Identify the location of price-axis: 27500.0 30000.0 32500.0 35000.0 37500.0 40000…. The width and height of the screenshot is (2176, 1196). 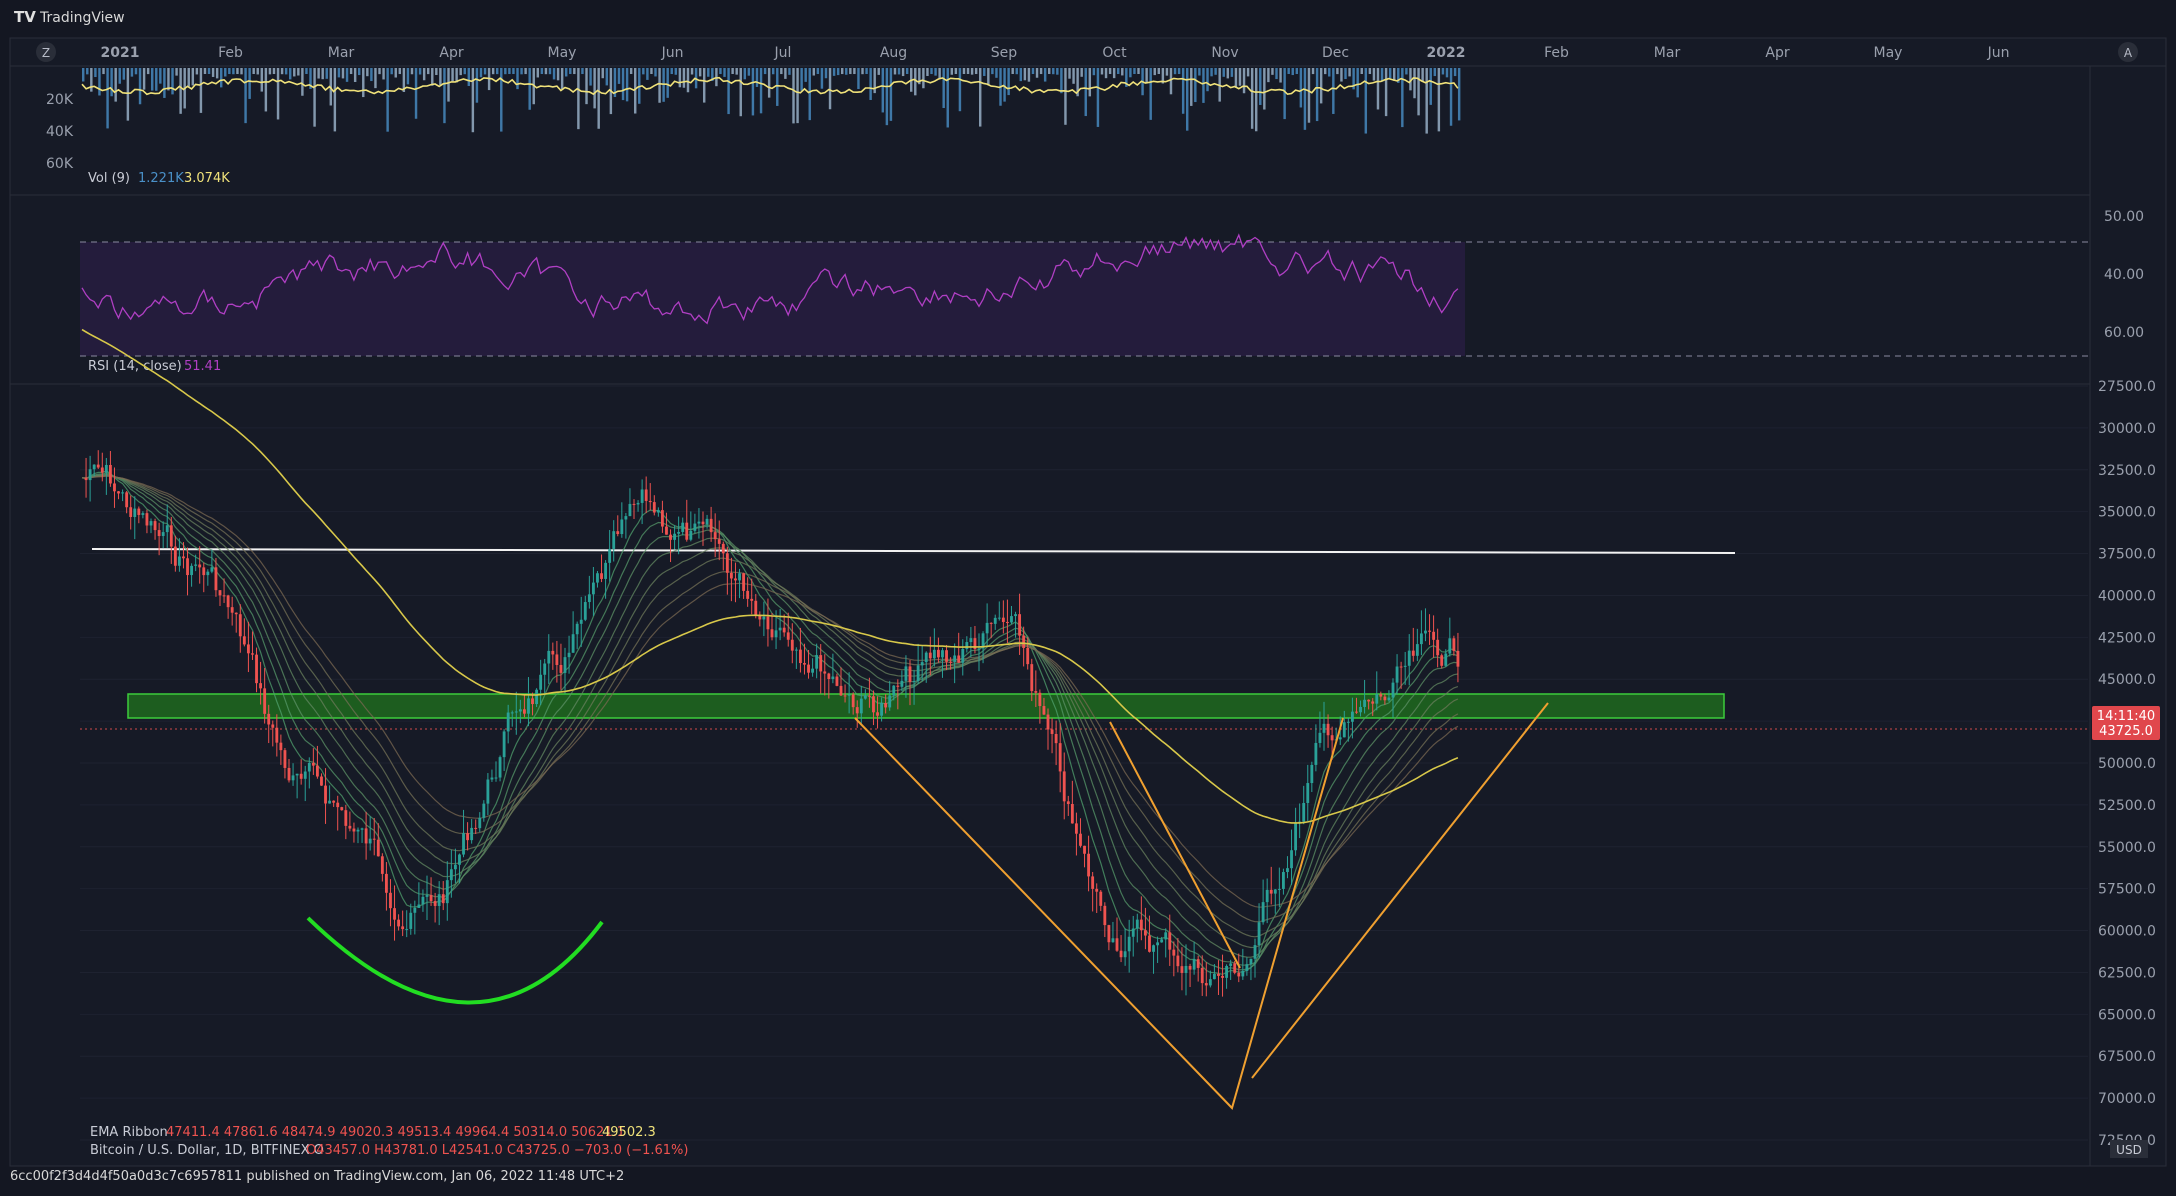
(2127, 764).